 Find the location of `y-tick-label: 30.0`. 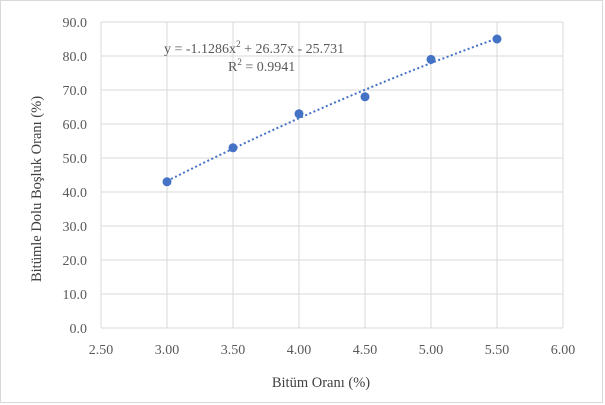

y-tick-label: 30.0 is located at coordinates (75, 227).